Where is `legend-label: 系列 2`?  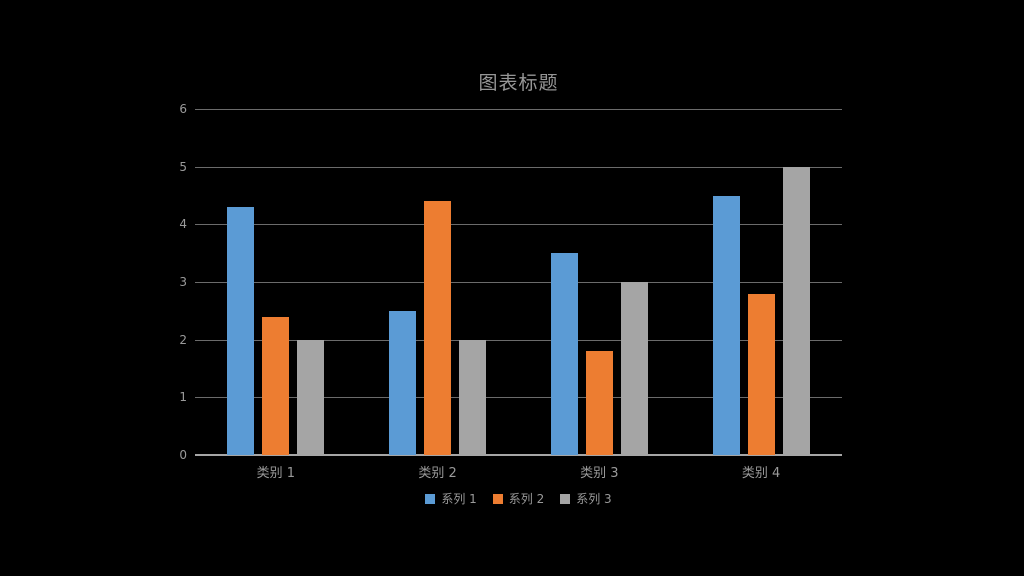 legend-label: 系列 2 is located at coordinates (526, 499).